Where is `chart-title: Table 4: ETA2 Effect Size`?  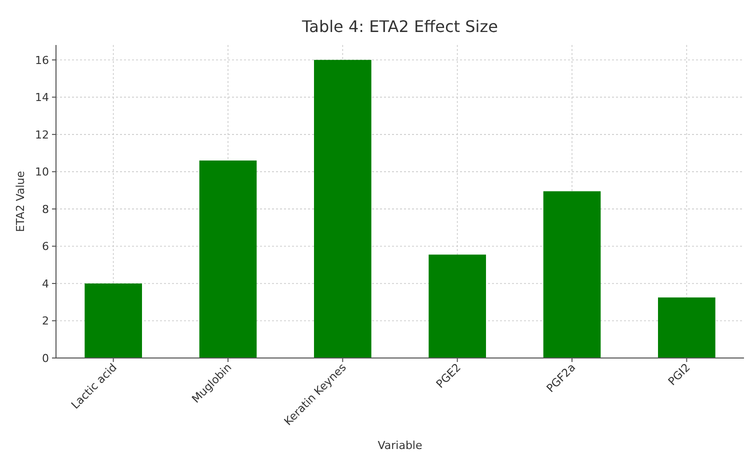 chart-title: Table 4: ETA2 Effect Size is located at coordinates (399, 26).